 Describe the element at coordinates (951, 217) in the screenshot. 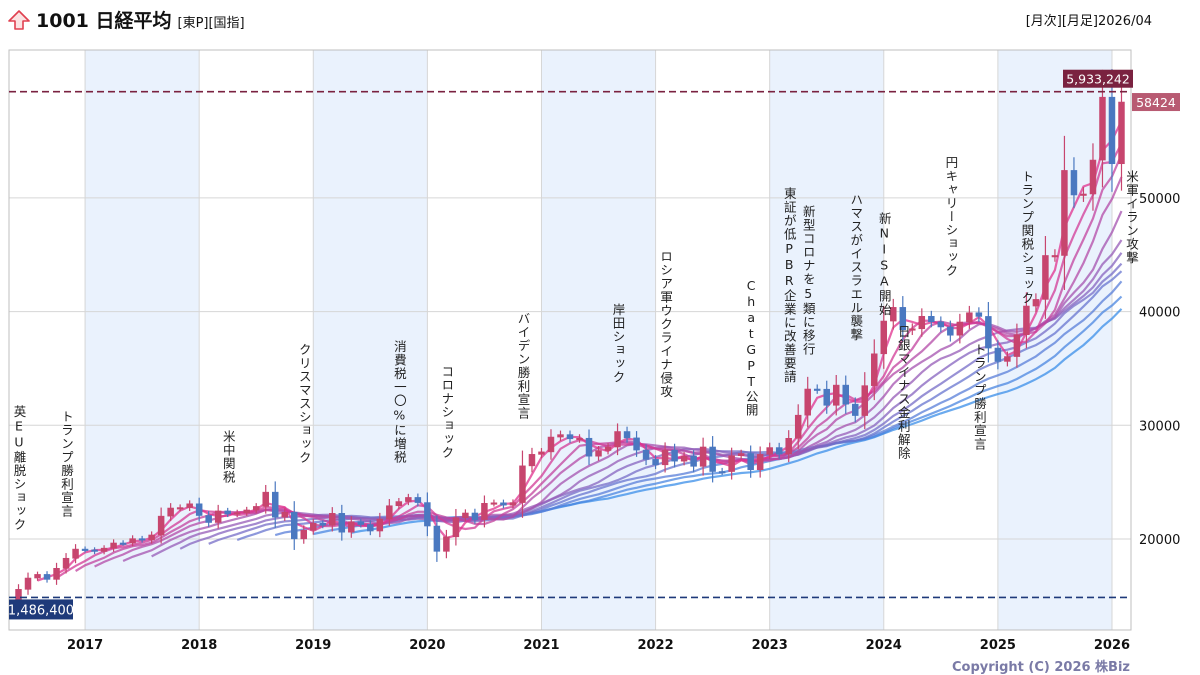

I see `event-annotation: 円キャリーショック` at that location.